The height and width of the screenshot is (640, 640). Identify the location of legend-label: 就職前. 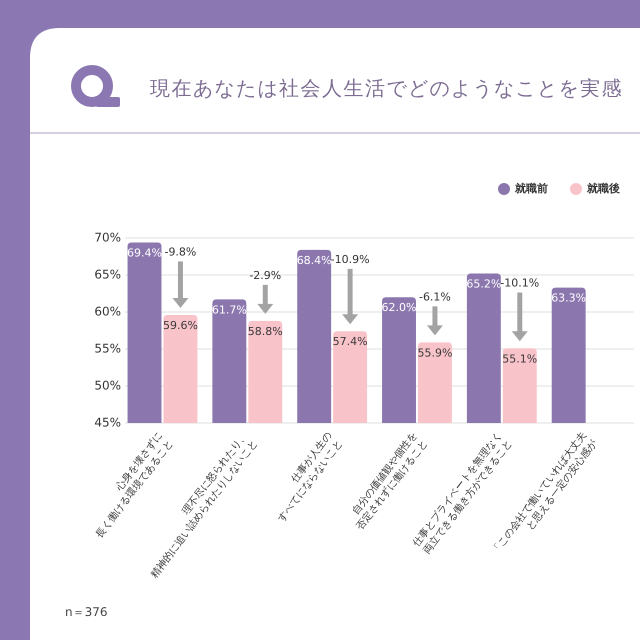
(531, 189).